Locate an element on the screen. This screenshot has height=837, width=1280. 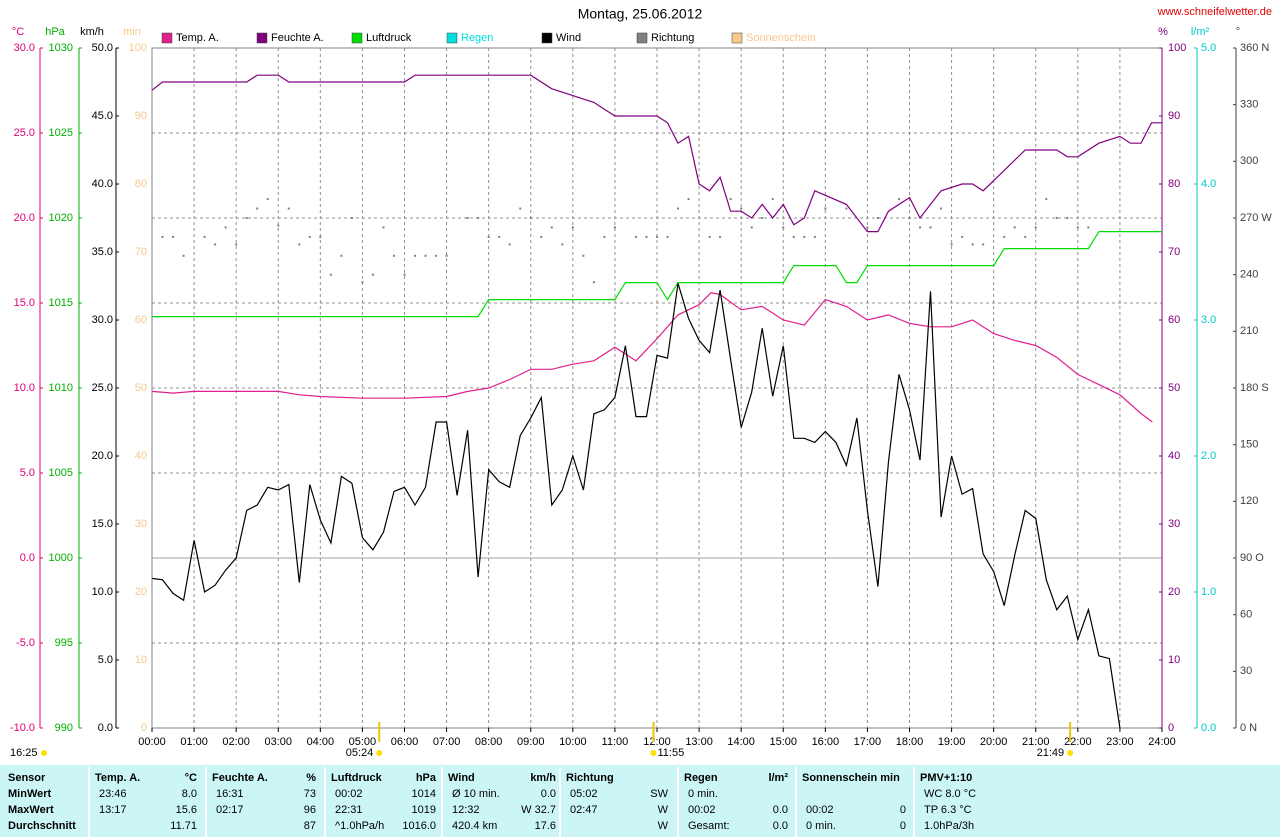
table-cell: 1016.0 is located at coordinates (419, 826).